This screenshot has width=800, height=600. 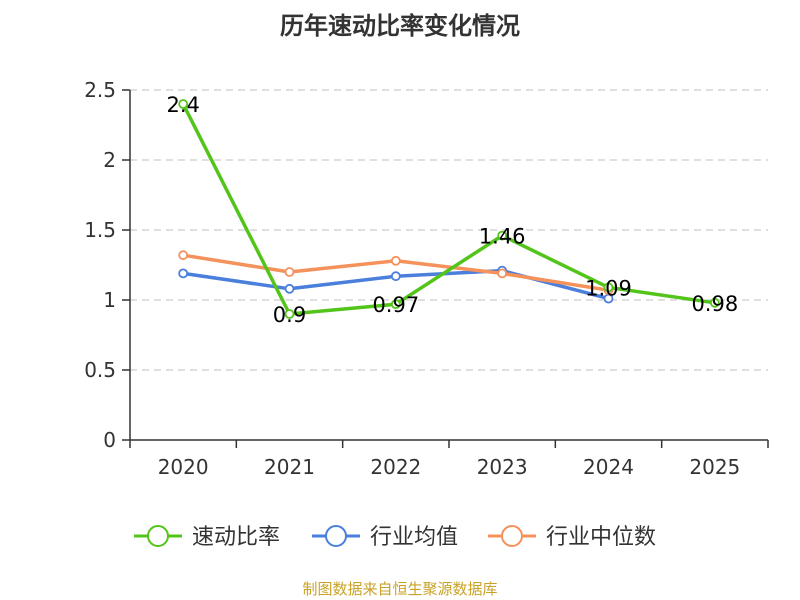 What do you see at coordinates (601, 537) in the screenshot?
I see `legend-label: 行业中位数` at bounding box center [601, 537].